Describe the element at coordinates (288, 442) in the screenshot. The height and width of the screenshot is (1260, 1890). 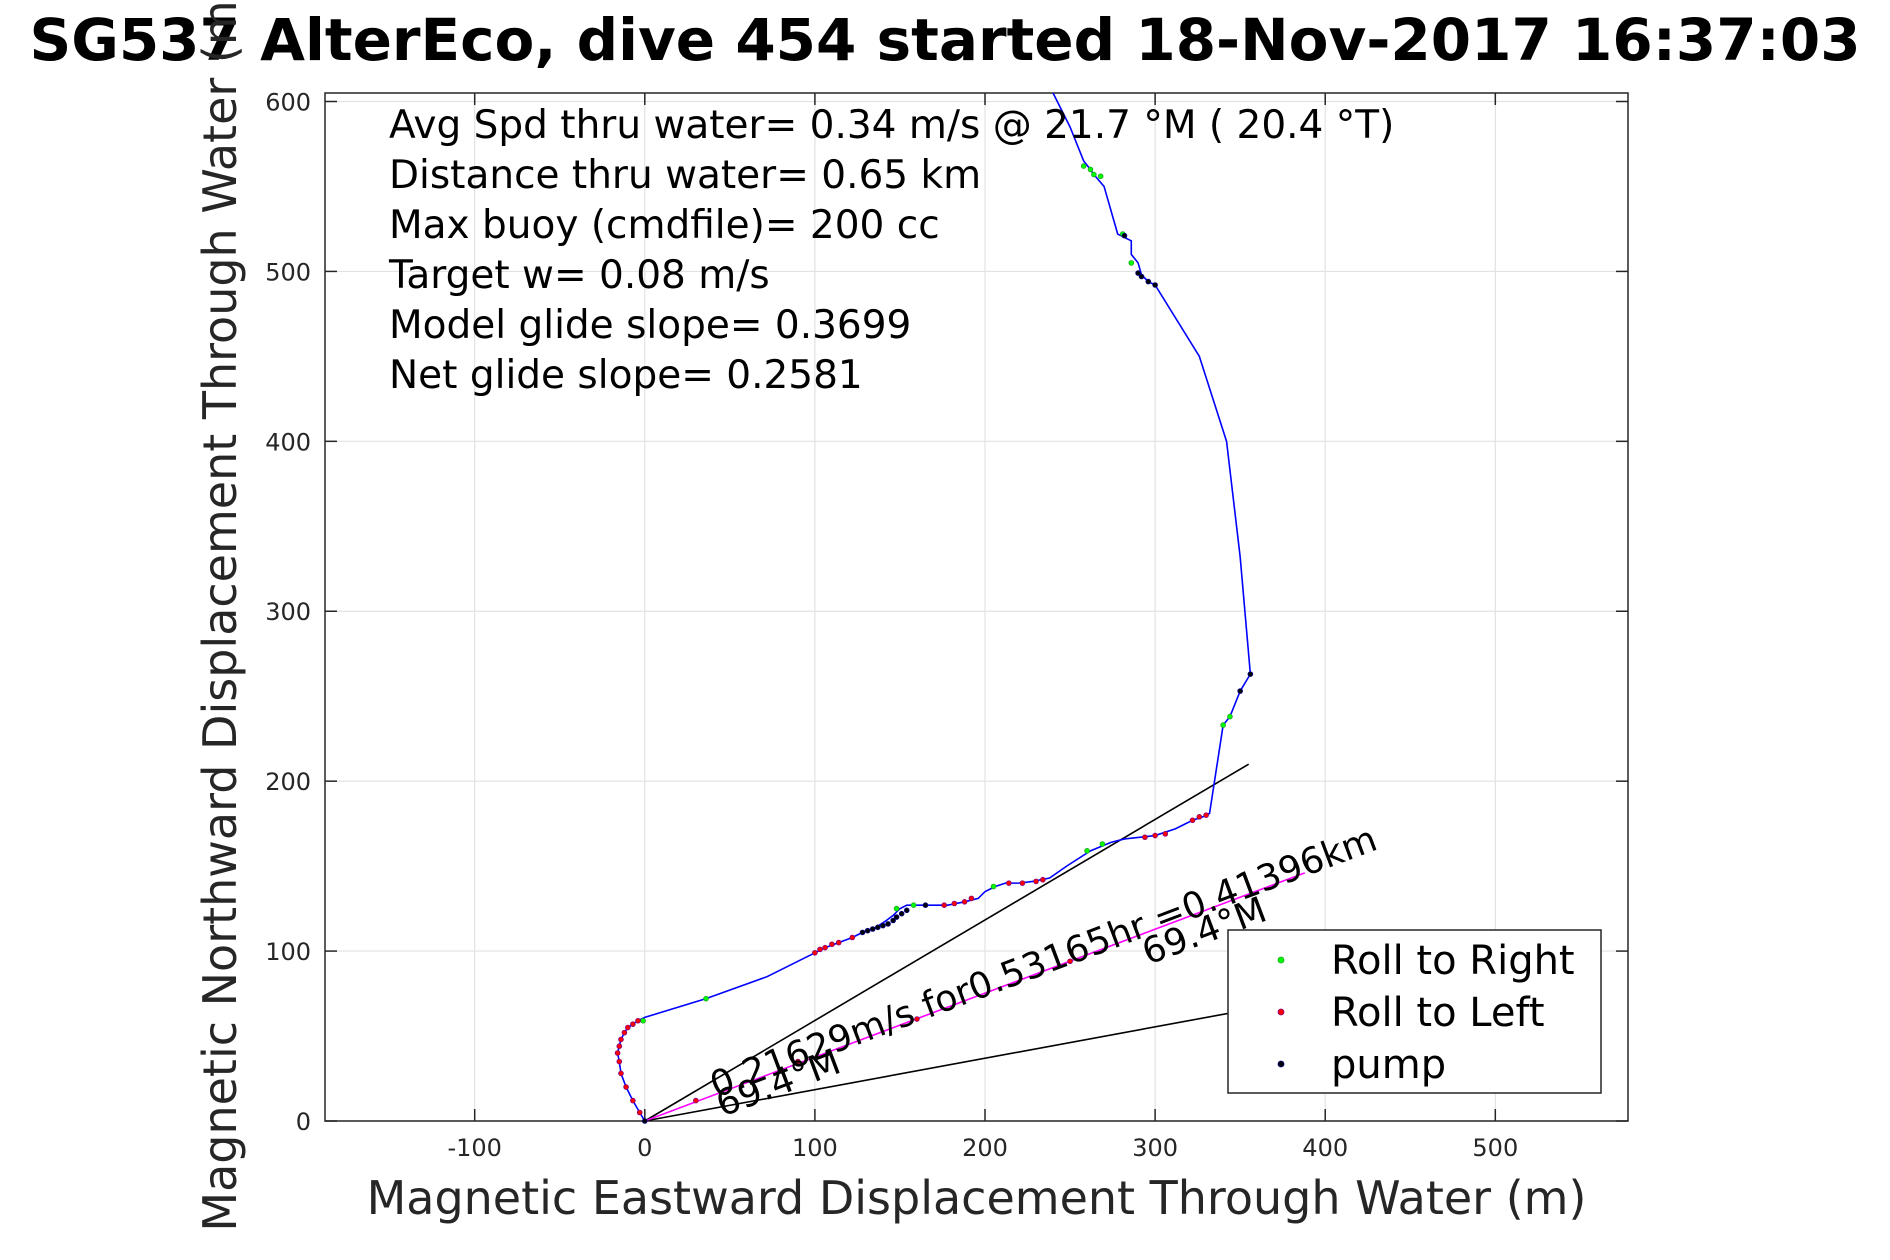
I see `y-tick-label: 400` at that location.